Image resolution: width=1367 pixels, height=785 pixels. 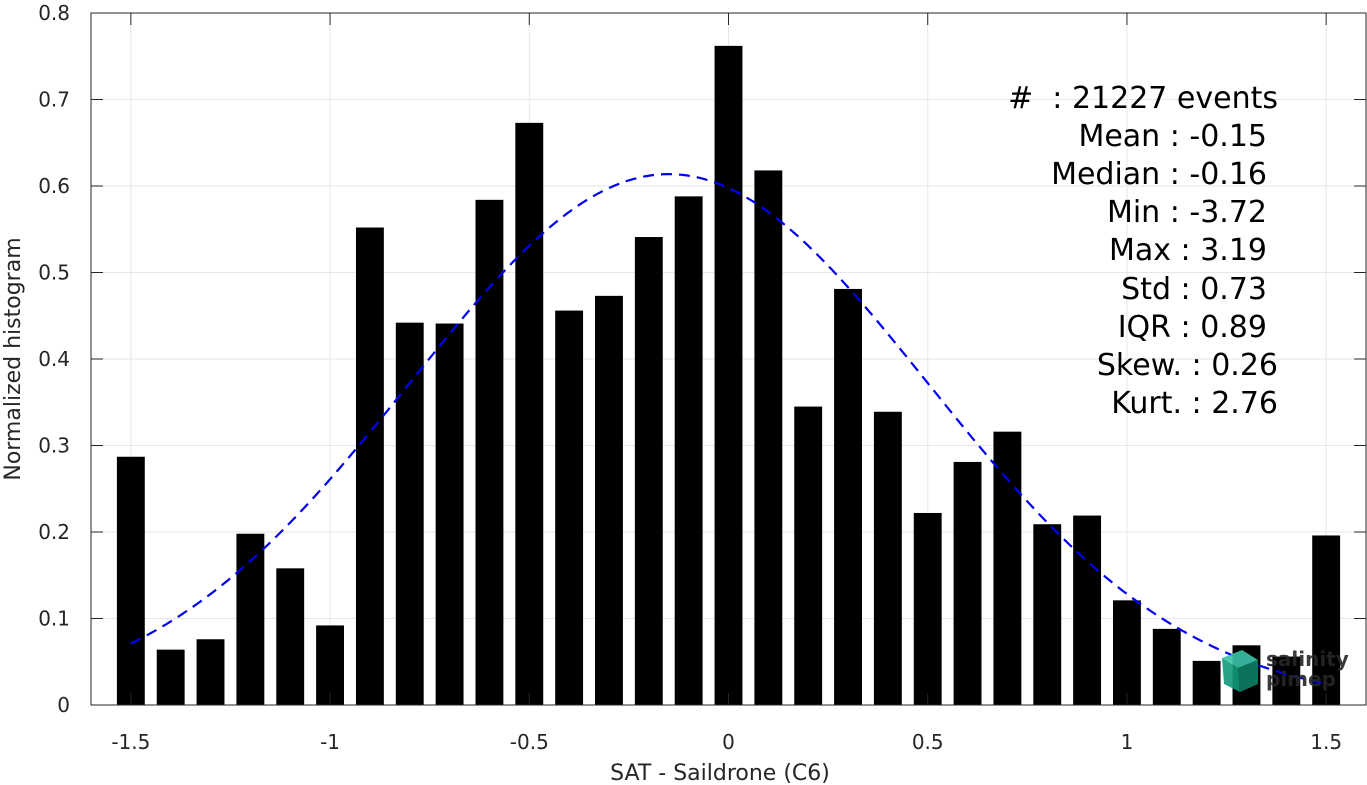 What do you see at coordinates (720, 773) in the screenshot?
I see `x-axis-title: SAT - Saildrone (C6)` at bounding box center [720, 773].